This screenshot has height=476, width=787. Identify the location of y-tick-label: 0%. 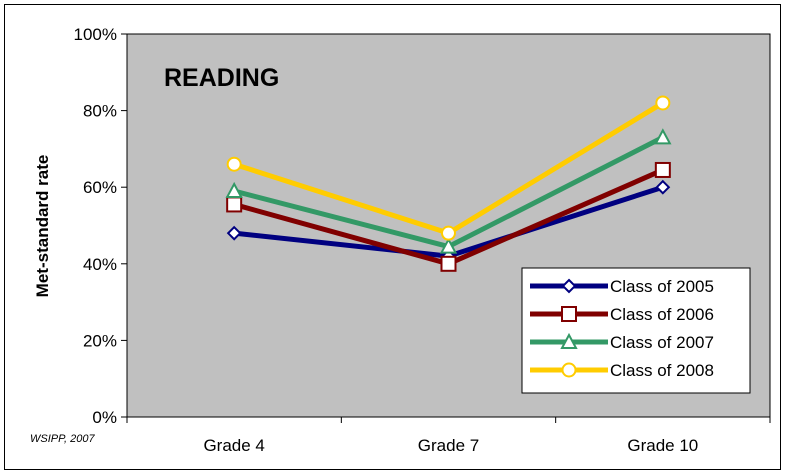
(104, 417).